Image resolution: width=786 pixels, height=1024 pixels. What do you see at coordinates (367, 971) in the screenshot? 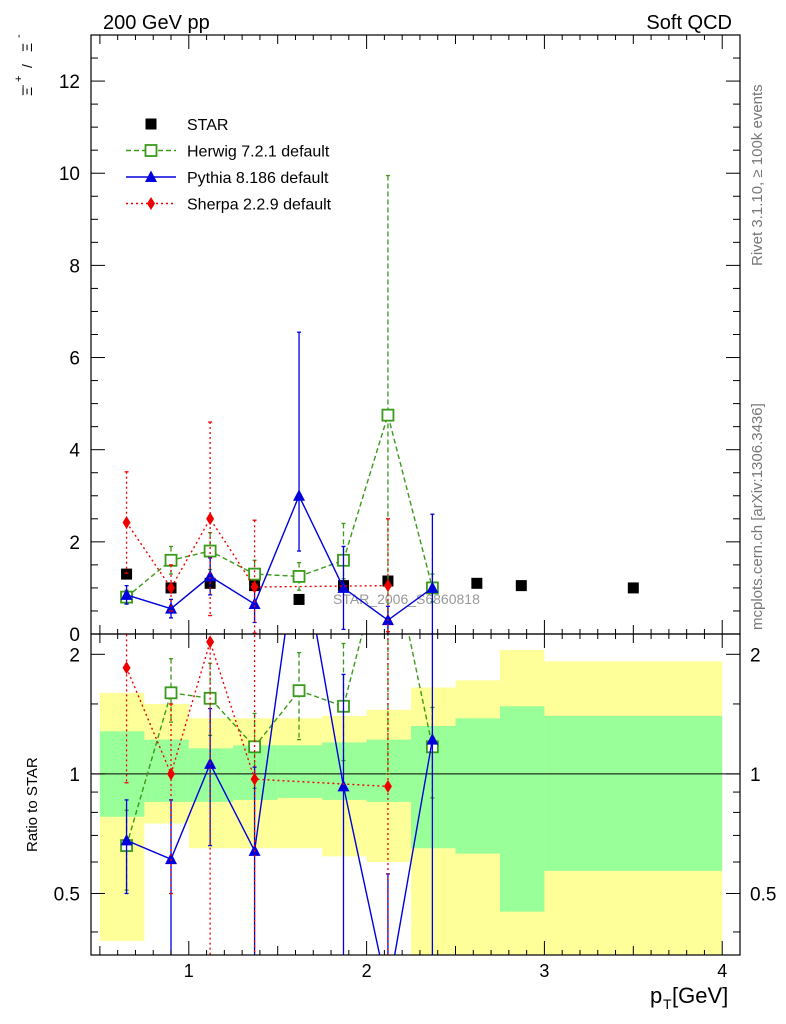
I see `x-tick-label: 2` at bounding box center [367, 971].